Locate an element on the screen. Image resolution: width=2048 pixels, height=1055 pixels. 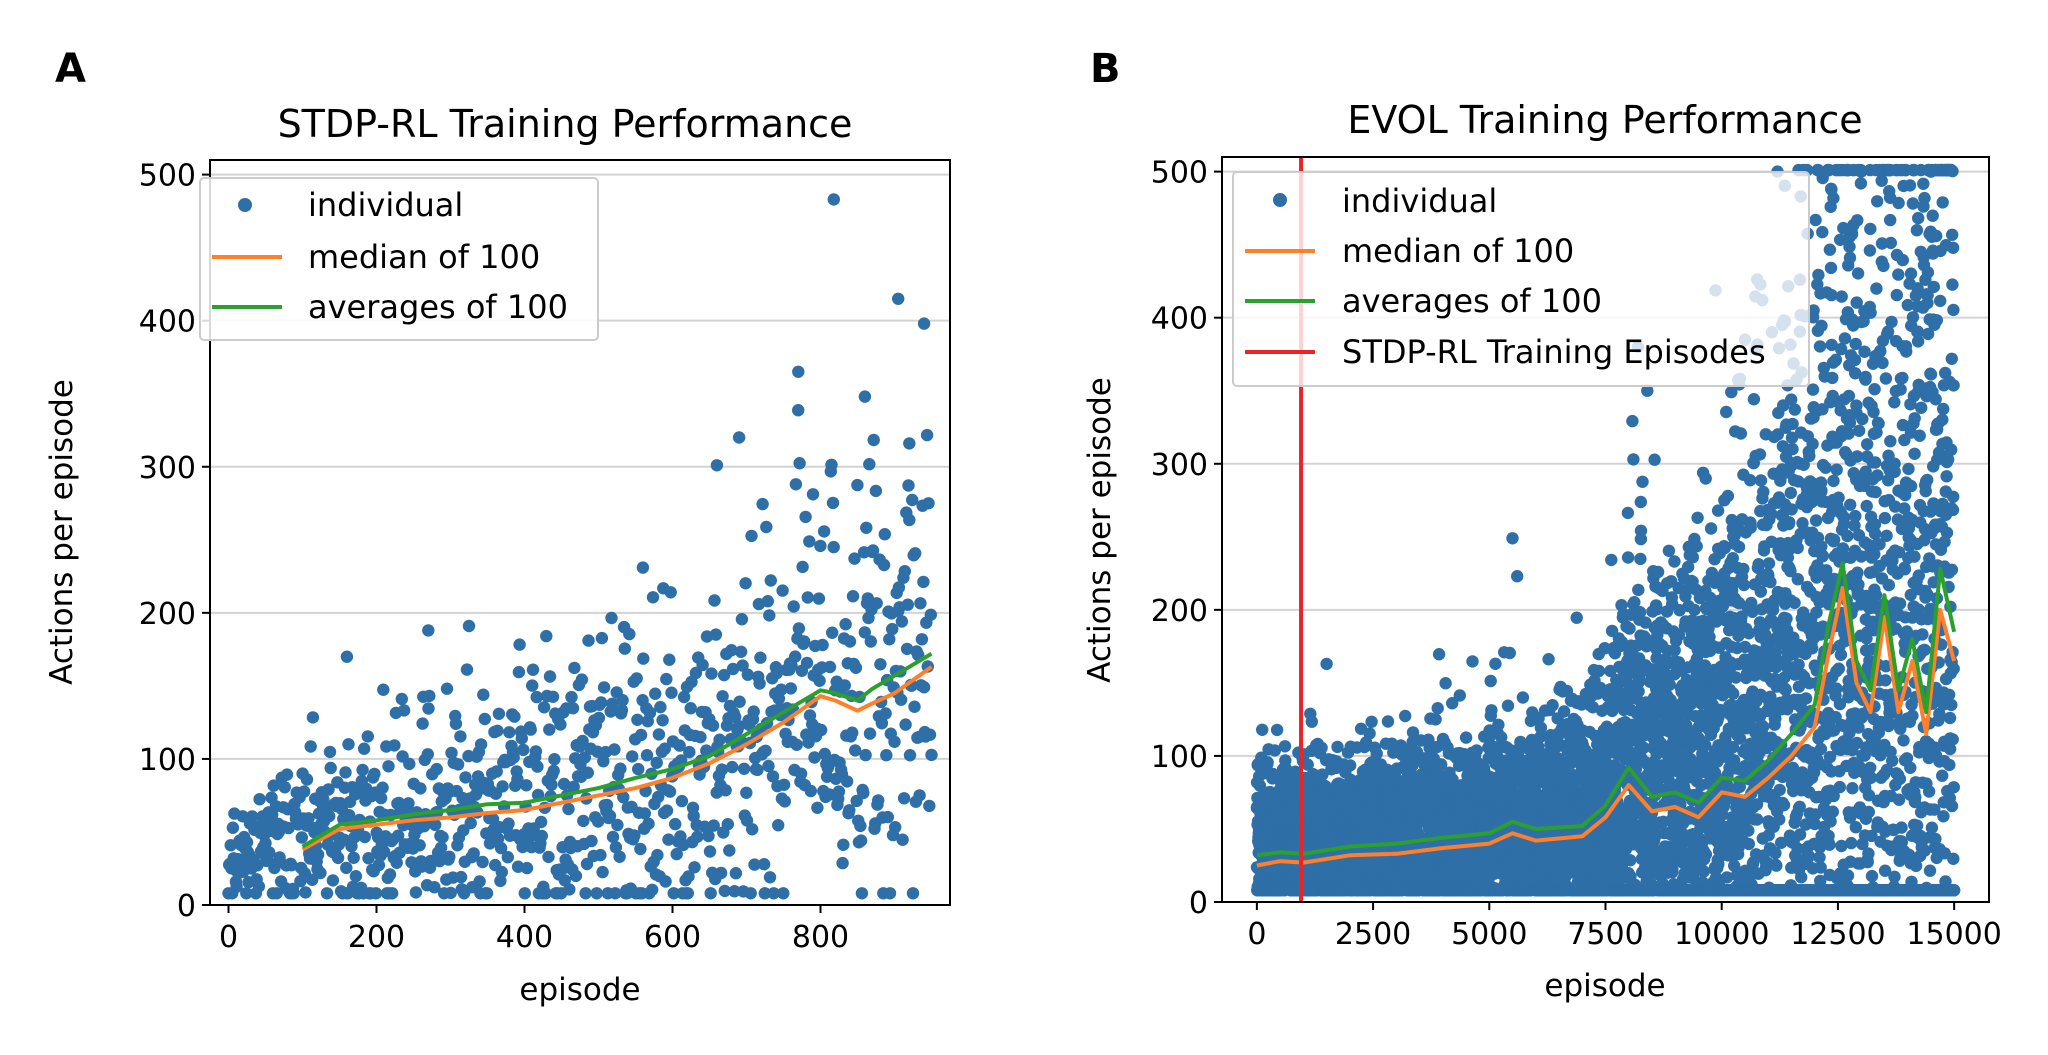
x-tick-label: 600 is located at coordinates (672, 937).